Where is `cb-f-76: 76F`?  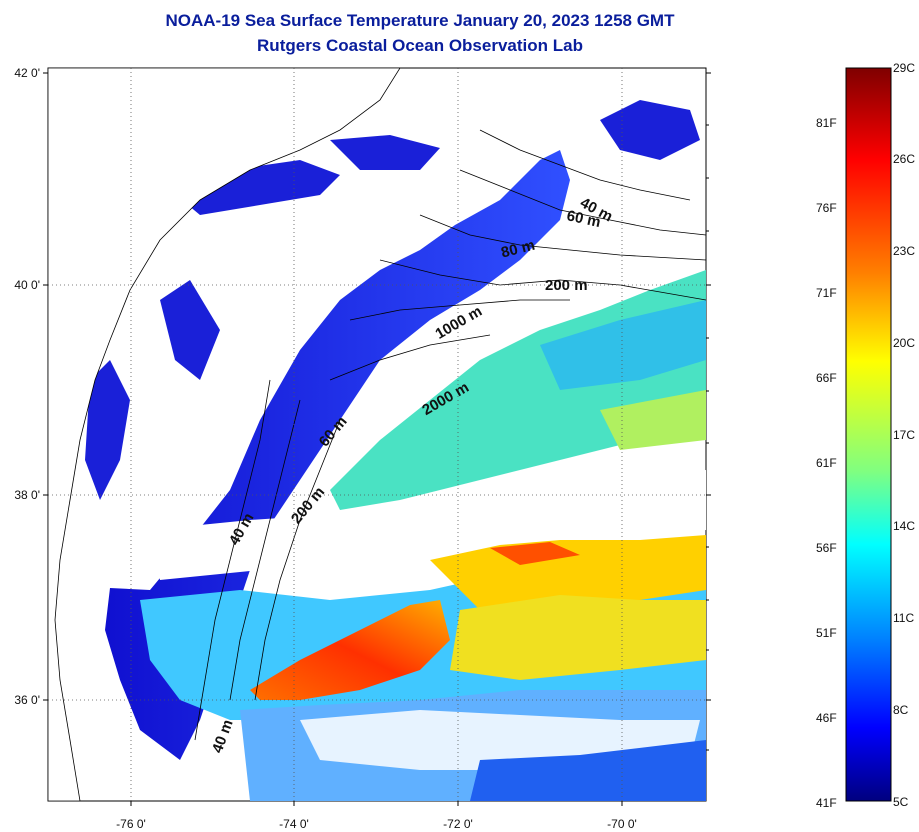 cb-f-76: 76F is located at coordinates (826, 208).